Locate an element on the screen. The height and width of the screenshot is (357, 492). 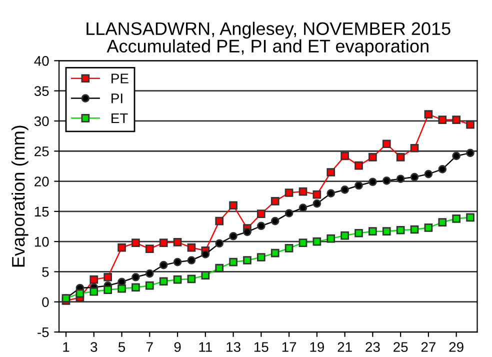
x-tick-label: 11 is located at coordinates (205, 347).